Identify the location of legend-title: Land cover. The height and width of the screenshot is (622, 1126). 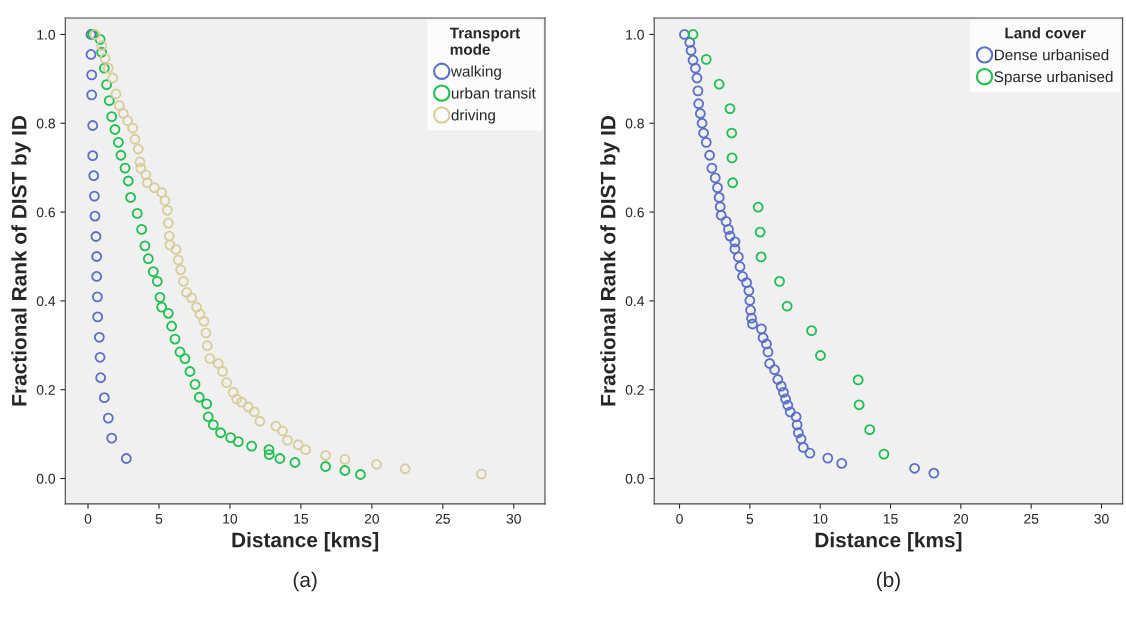
(1045, 33).